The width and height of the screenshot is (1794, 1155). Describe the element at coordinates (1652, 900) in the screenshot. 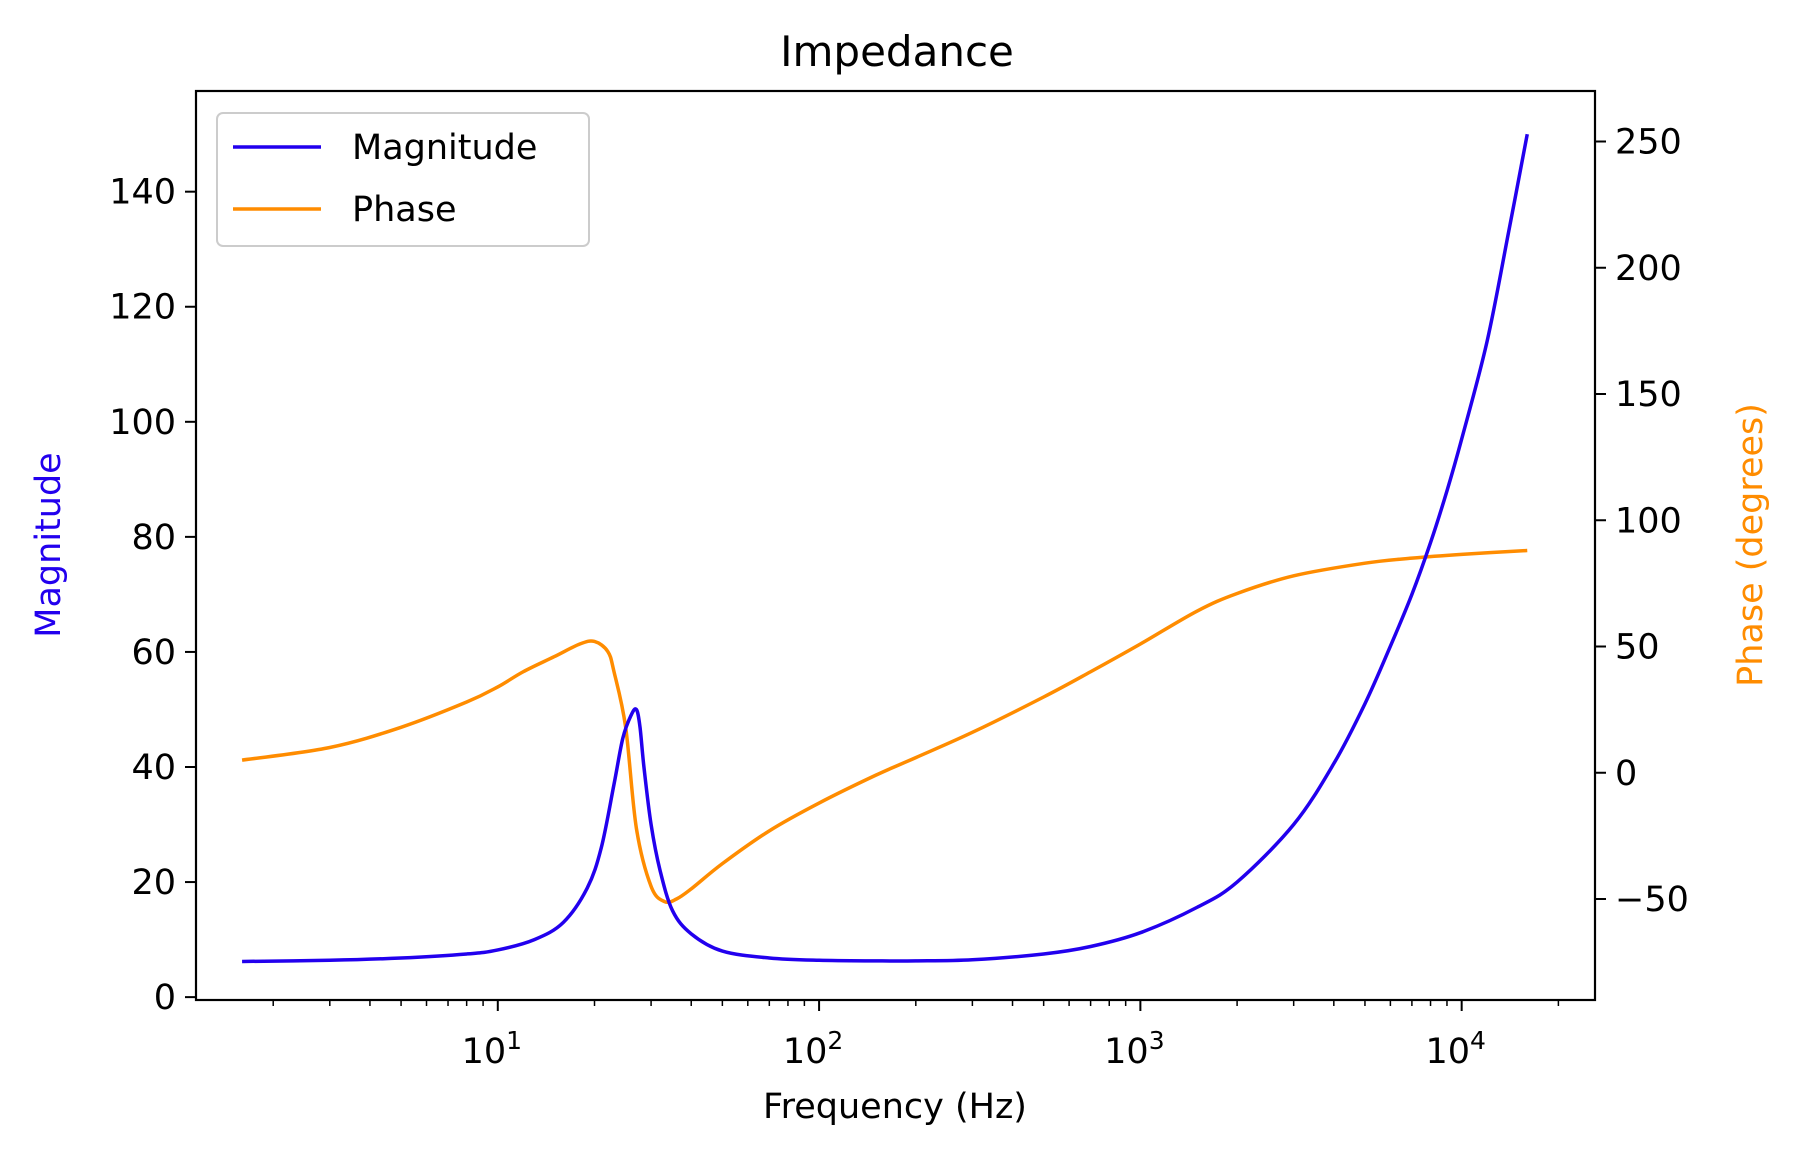

I see `y-right-tick-label: −50` at that location.